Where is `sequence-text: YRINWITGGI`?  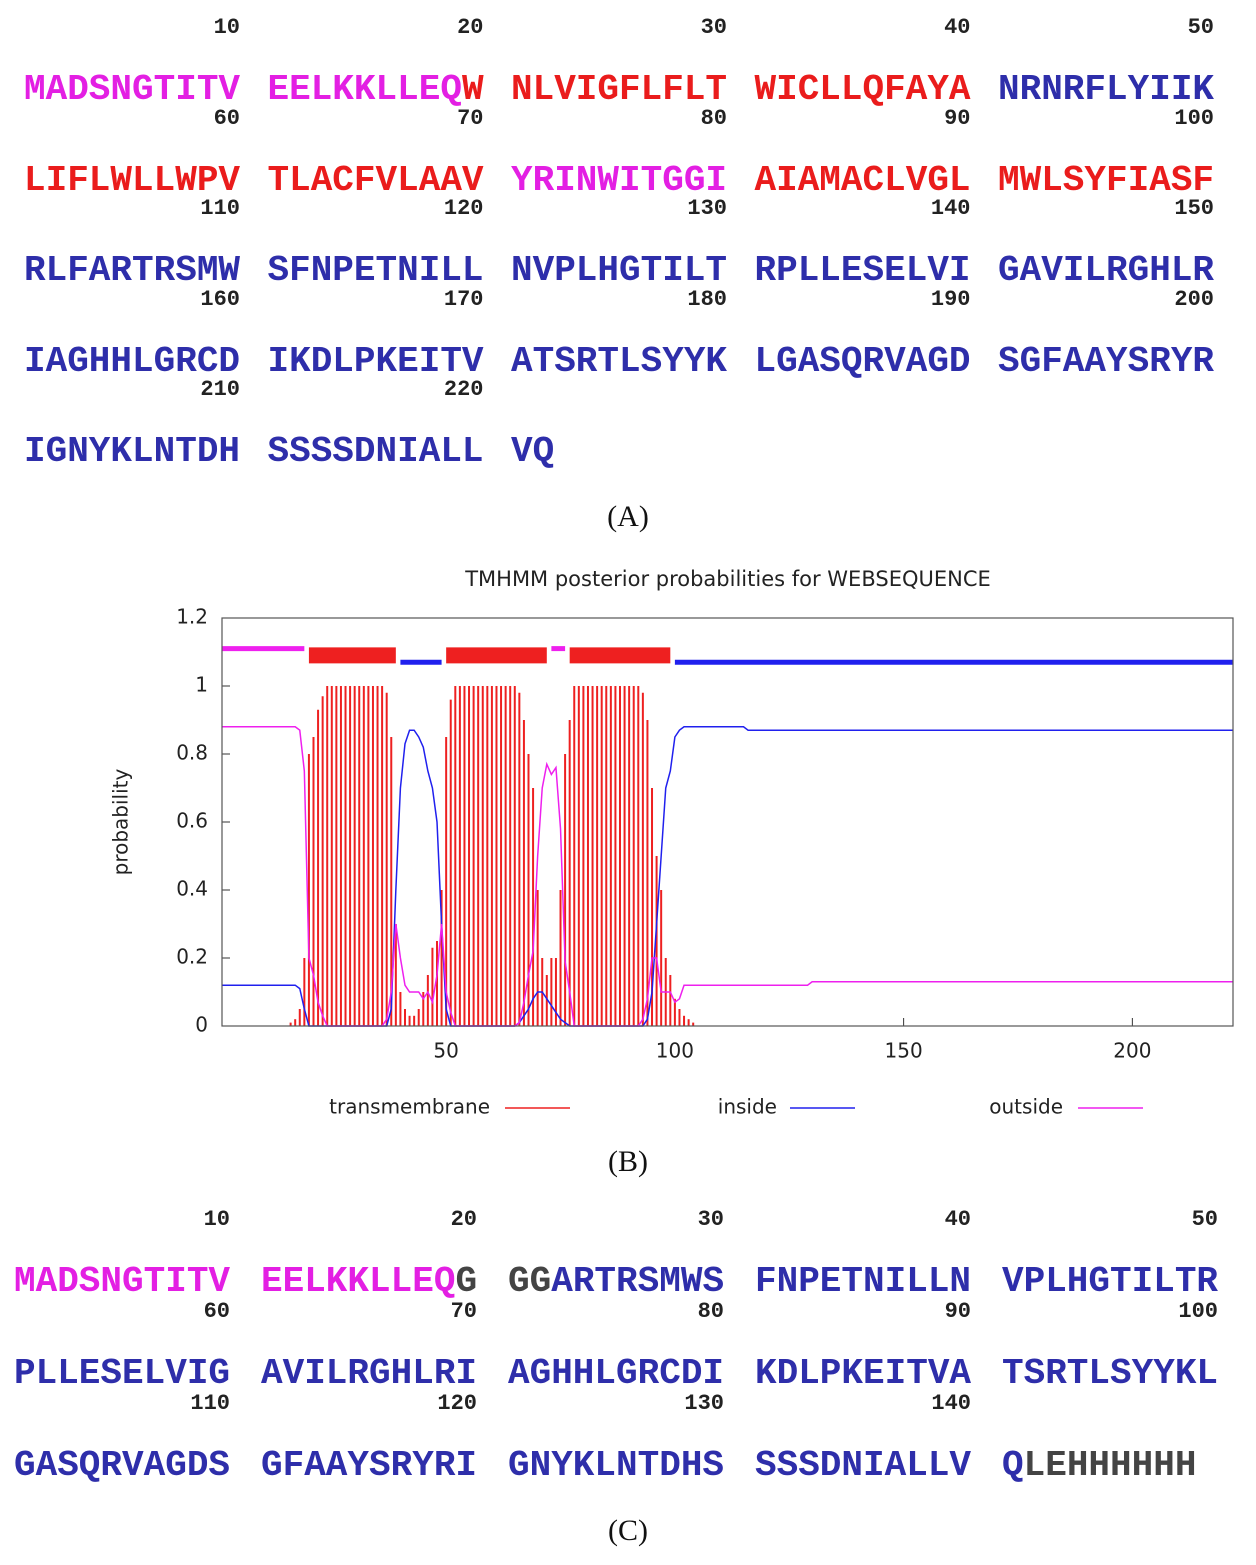 sequence-text: YRINWITGGI is located at coordinates (619, 180).